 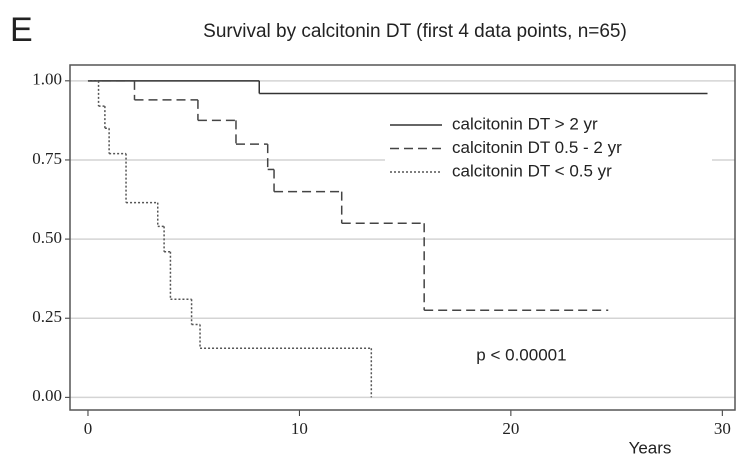 What do you see at coordinates (650, 447) in the screenshot?
I see `x-axis-label: Years` at bounding box center [650, 447].